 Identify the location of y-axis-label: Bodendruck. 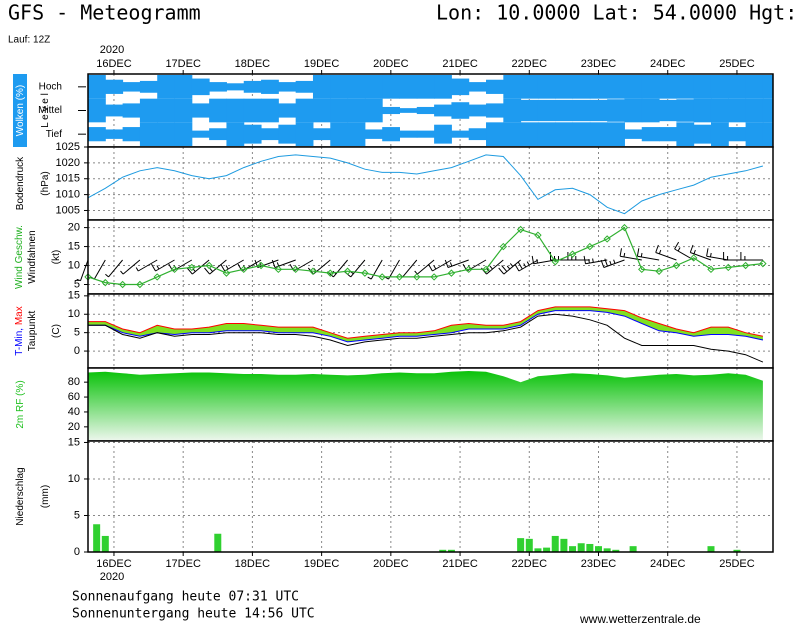
(20, 183).